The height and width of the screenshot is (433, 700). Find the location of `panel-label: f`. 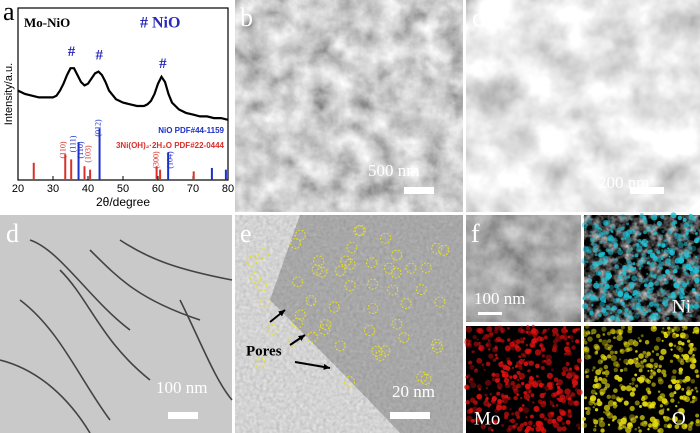

panel-label: f is located at coordinates (475, 233).